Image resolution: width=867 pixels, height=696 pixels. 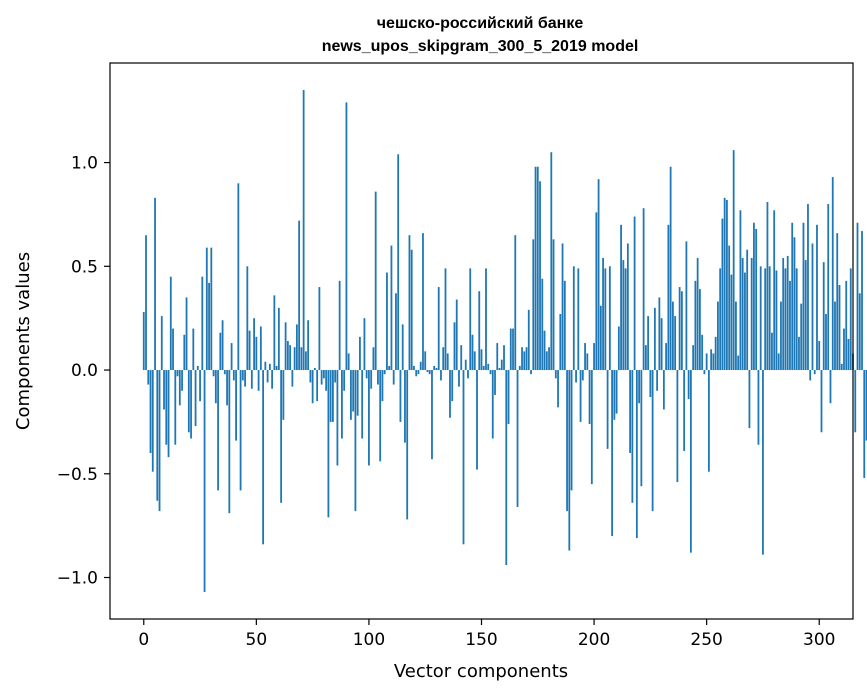 What do you see at coordinates (486, 634) in the screenshot?
I see `x-axis-ticks: 0 50 100 150 200 250 300` at bounding box center [486, 634].